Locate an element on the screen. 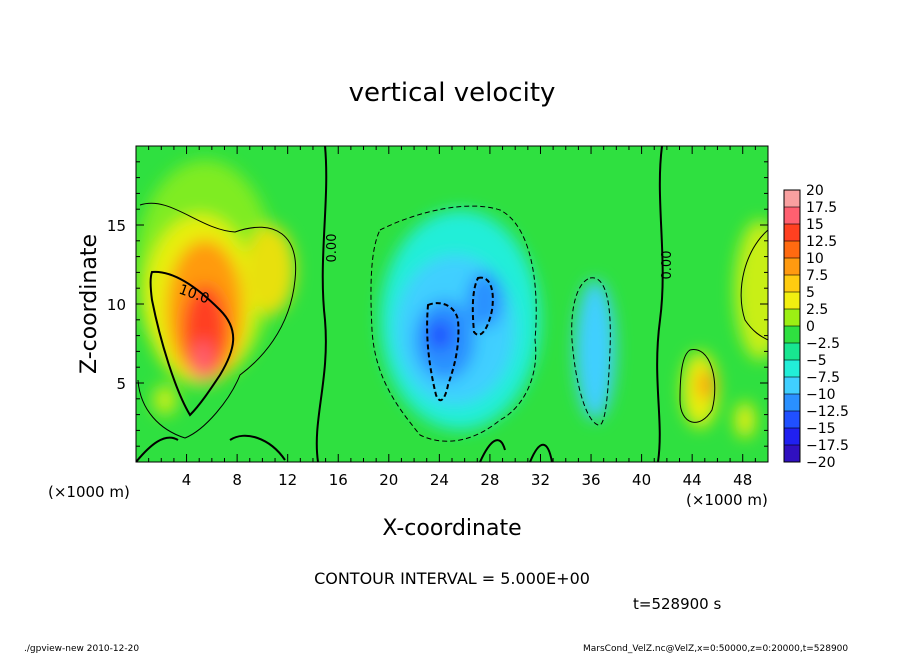 This screenshot has height=654, width=904. time-label: t=528900 s is located at coordinates (677, 604).